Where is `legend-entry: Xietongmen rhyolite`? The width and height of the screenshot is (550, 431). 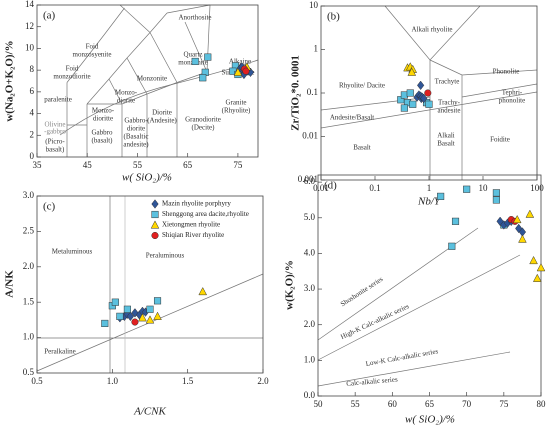
legend-entry: Xietongmen rhyolite is located at coordinates (185, 224).